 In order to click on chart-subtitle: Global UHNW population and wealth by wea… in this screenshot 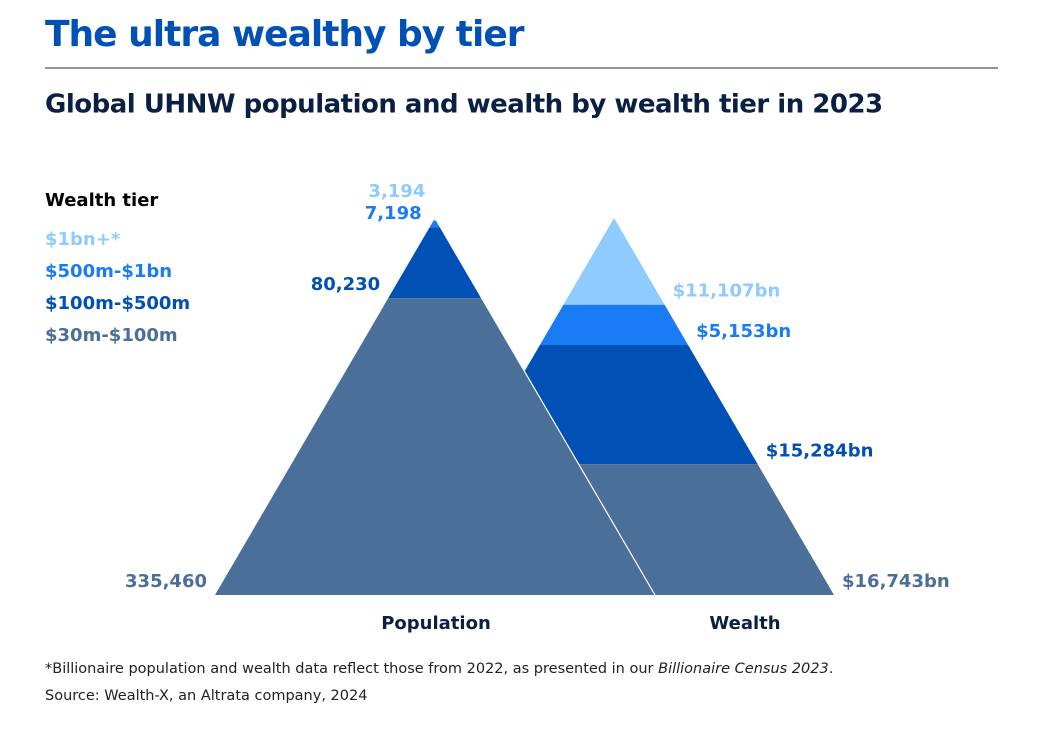, I will do `click(464, 105)`.